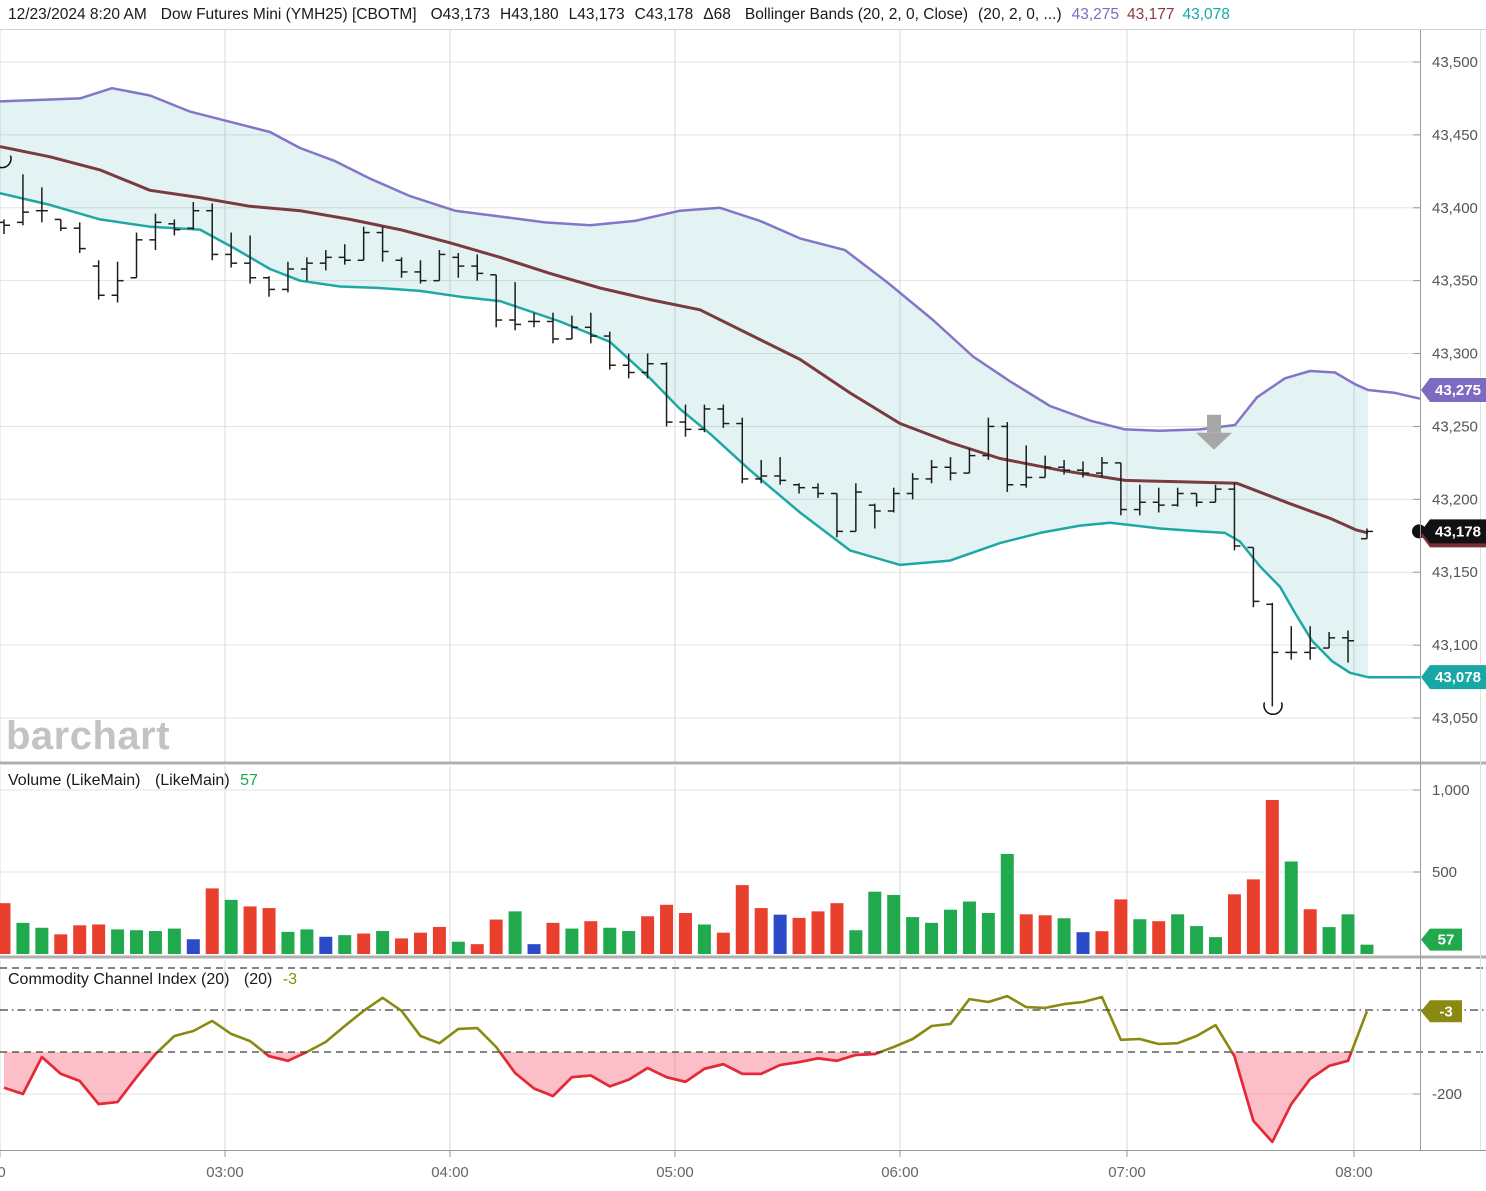 This screenshot has height=1191, width=1486. I want to click on axis-badge-label: 43,275, so click(1458, 390).